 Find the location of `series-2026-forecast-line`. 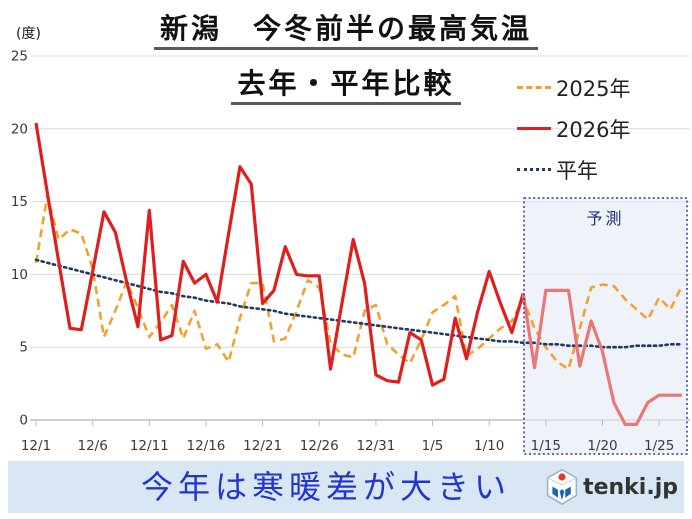

series-2026-forecast-line is located at coordinates (601, 357).